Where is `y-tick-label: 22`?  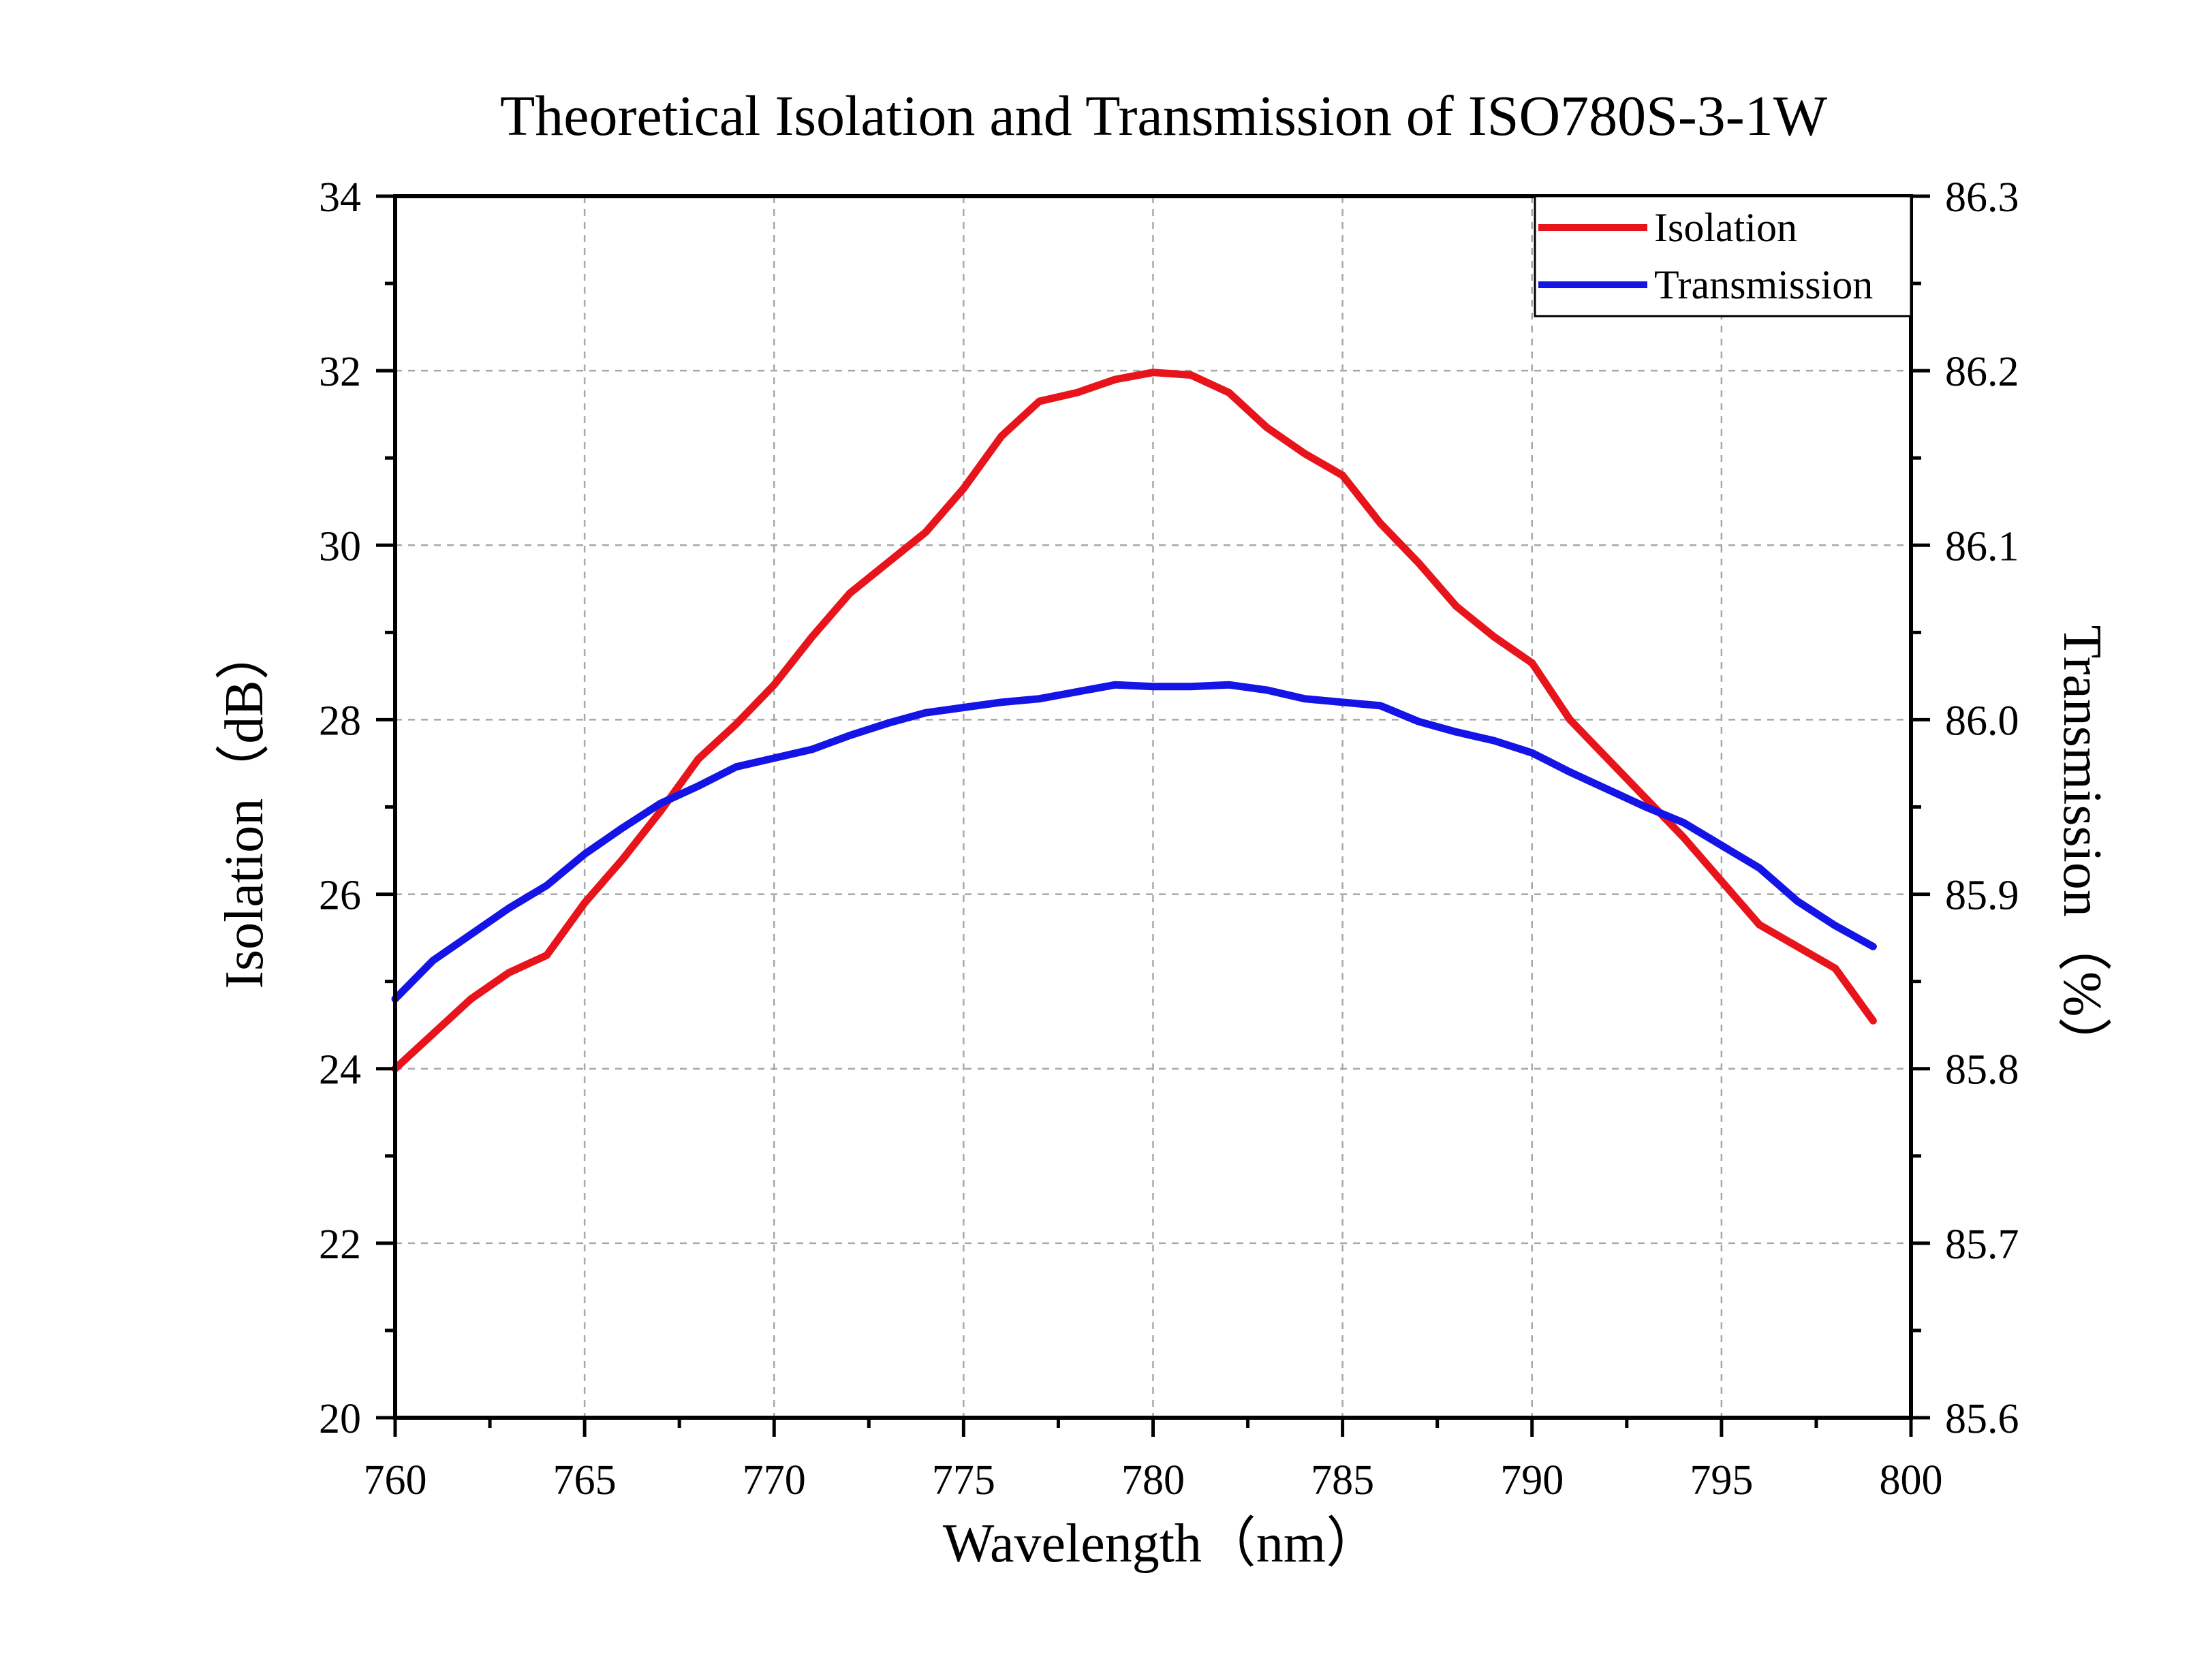
y-tick-label: 22 is located at coordinates (340, 1245).